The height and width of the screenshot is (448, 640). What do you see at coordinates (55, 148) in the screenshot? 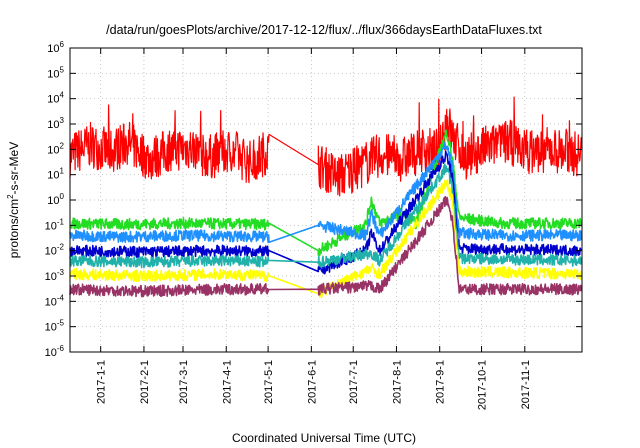
I see `y-tick-label: 10²` at bounding box center [55, 148].